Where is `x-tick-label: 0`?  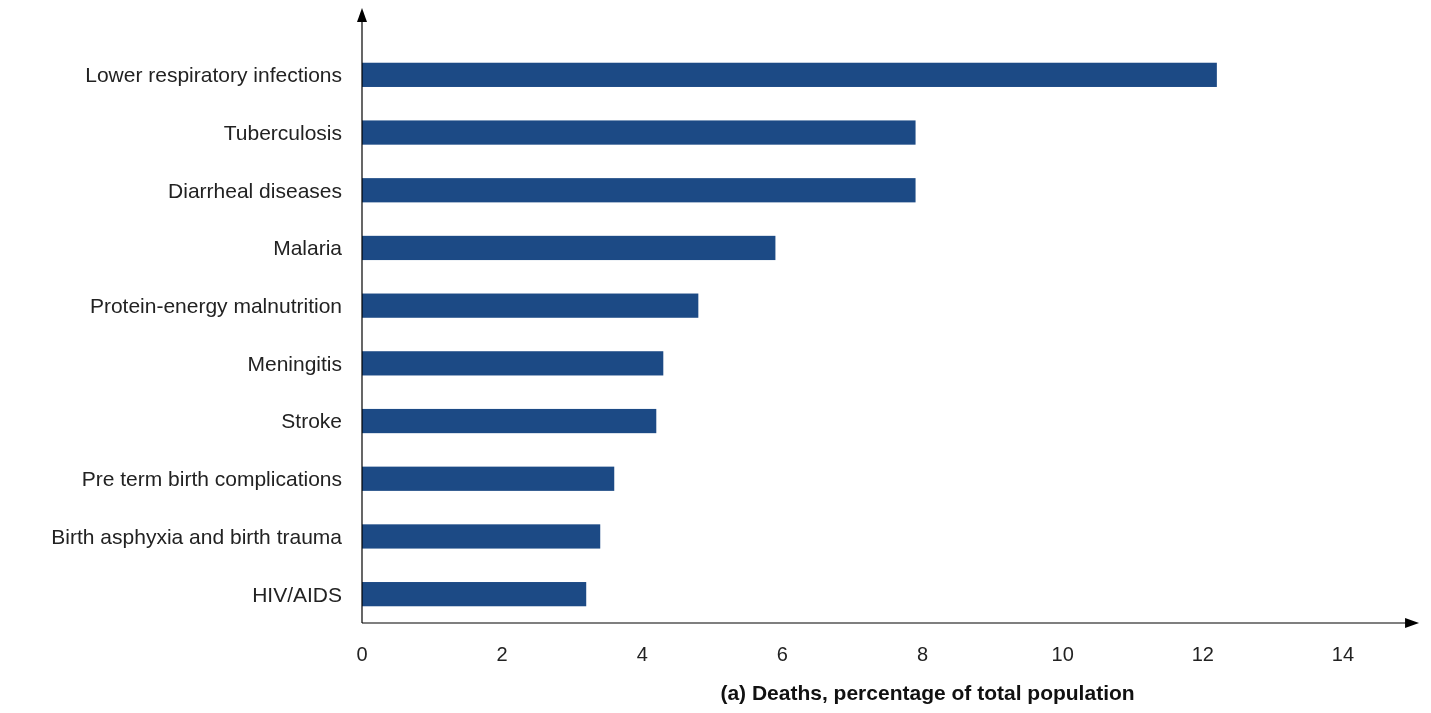
x-tick-label: 0 is located at coordinates (362, 654).